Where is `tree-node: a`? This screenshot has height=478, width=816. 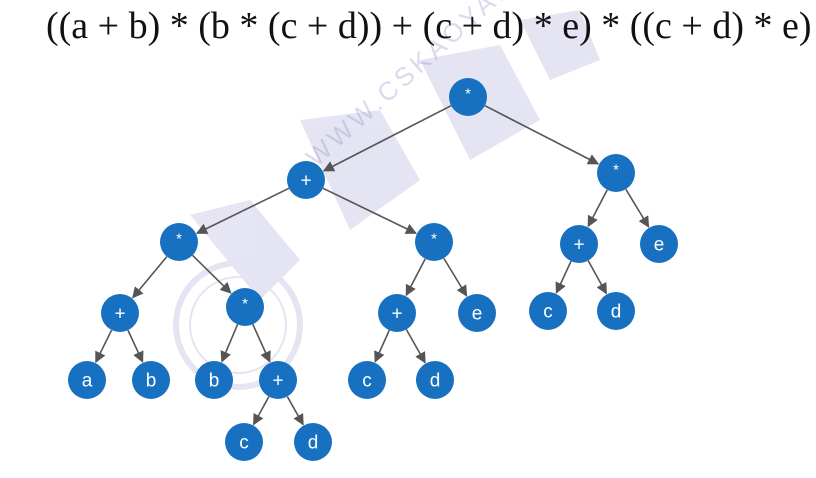 tree-node: a is located at coordinates (87, 380).